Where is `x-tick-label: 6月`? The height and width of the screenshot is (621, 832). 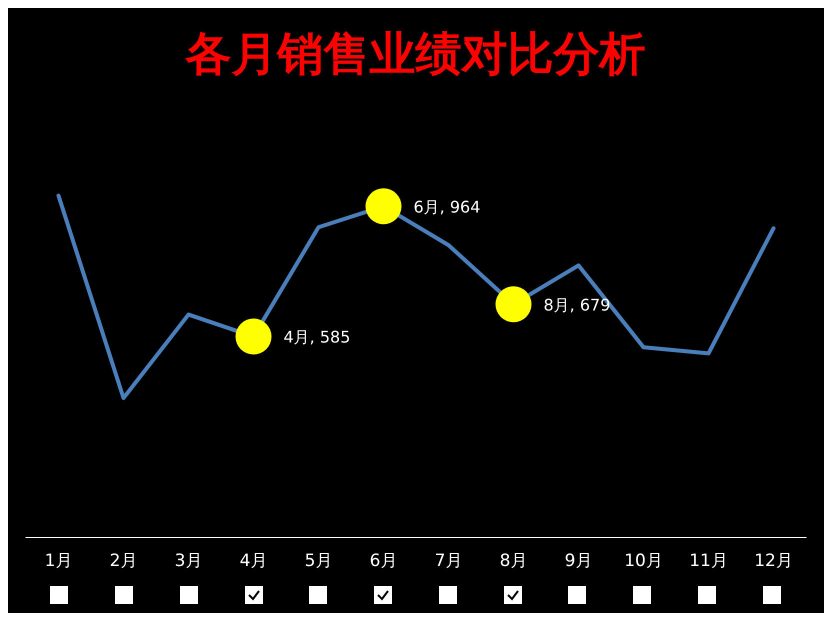
x-tick-label: 6月 is located at coordinates (384, 561).